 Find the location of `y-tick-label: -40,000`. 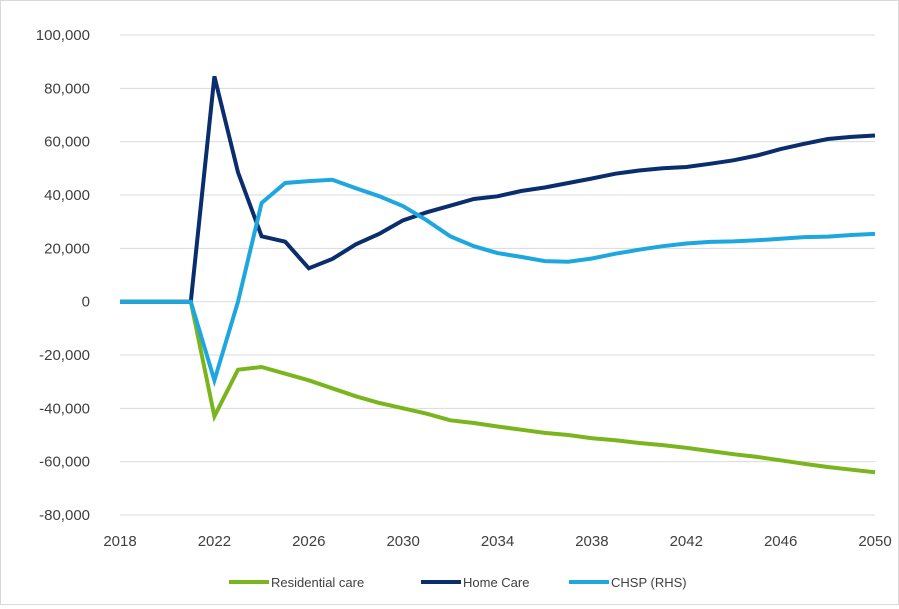

y-tick-label: -40,000 is located at coordinates (64, 408).